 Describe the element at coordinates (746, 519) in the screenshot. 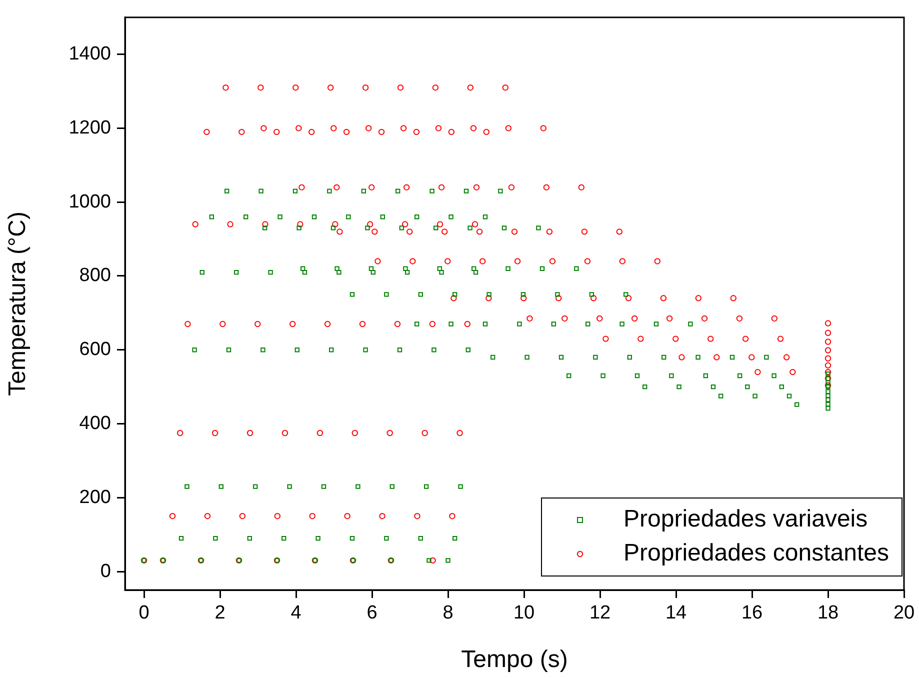

I see `legend-label: Propriedades variaveis` at that location.